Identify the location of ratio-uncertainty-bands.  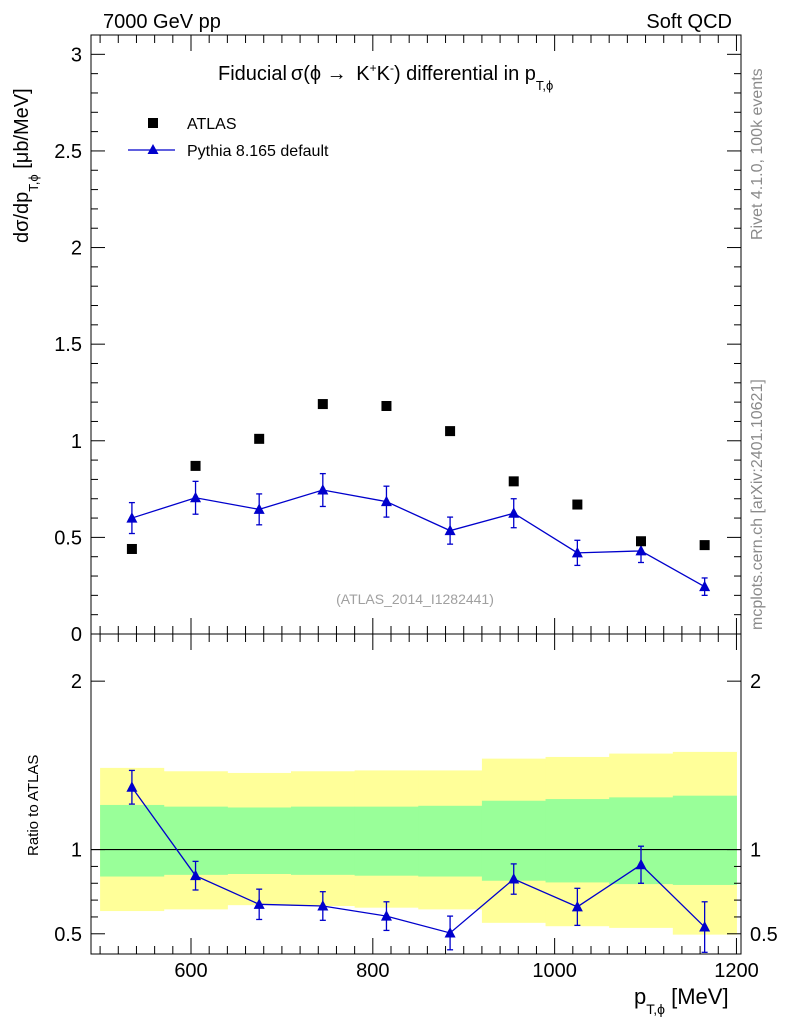
(418, 843).